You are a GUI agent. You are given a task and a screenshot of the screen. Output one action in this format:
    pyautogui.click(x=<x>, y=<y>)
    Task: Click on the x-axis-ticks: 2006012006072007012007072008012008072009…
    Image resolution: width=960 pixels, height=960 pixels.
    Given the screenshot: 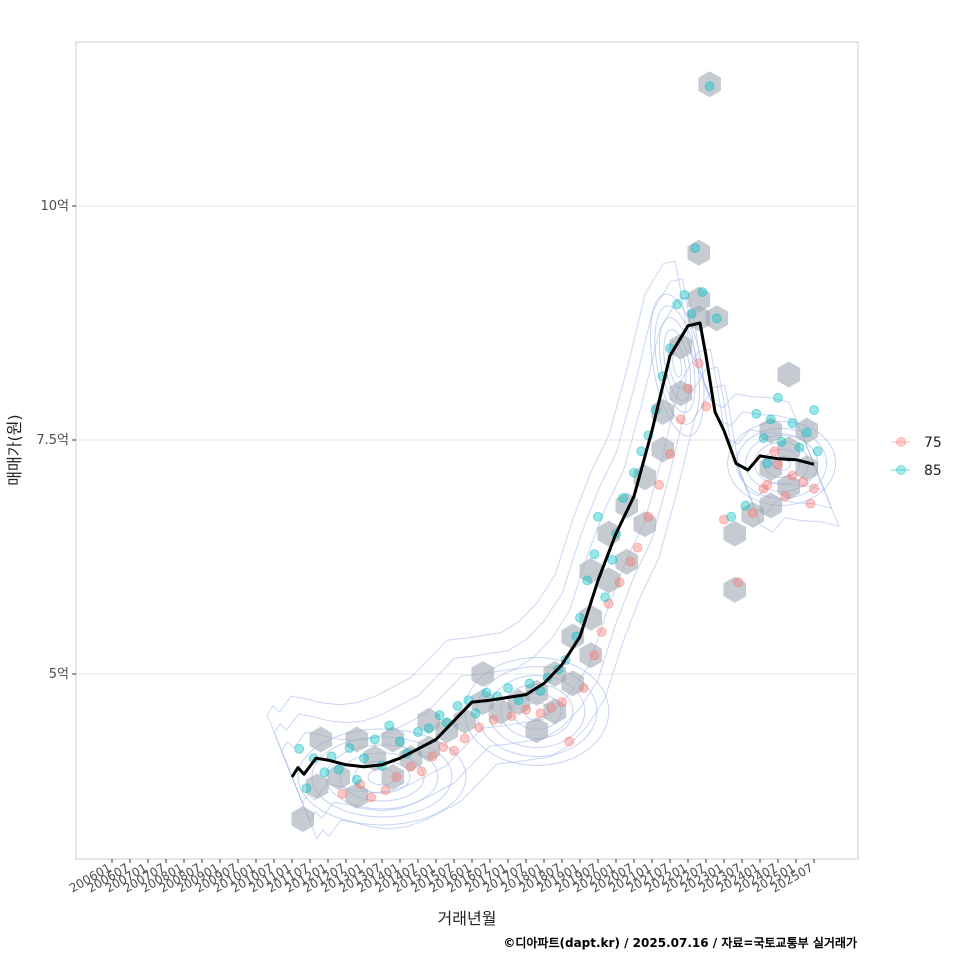 What is the action you would take?
    pyautogui.click(x=441, y=877)
    